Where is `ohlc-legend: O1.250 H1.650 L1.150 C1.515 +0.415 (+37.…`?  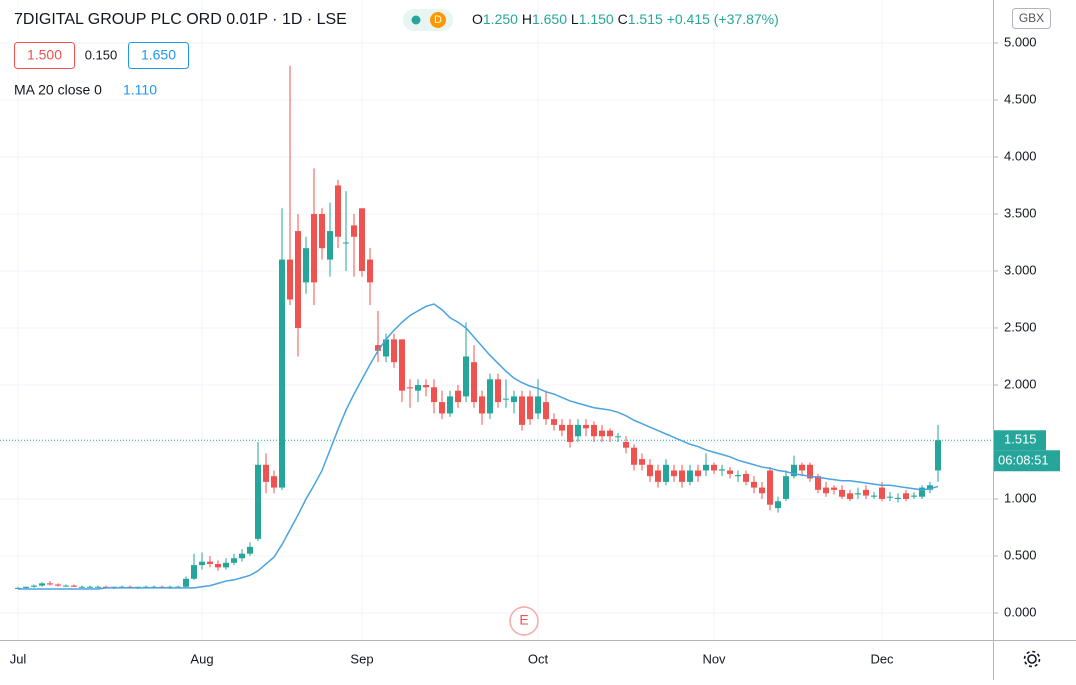 ohlc-legend: O1.250 H1.650 L1.150 C1.515 +0.415 (+37.… is located at coordinates (625, 19).